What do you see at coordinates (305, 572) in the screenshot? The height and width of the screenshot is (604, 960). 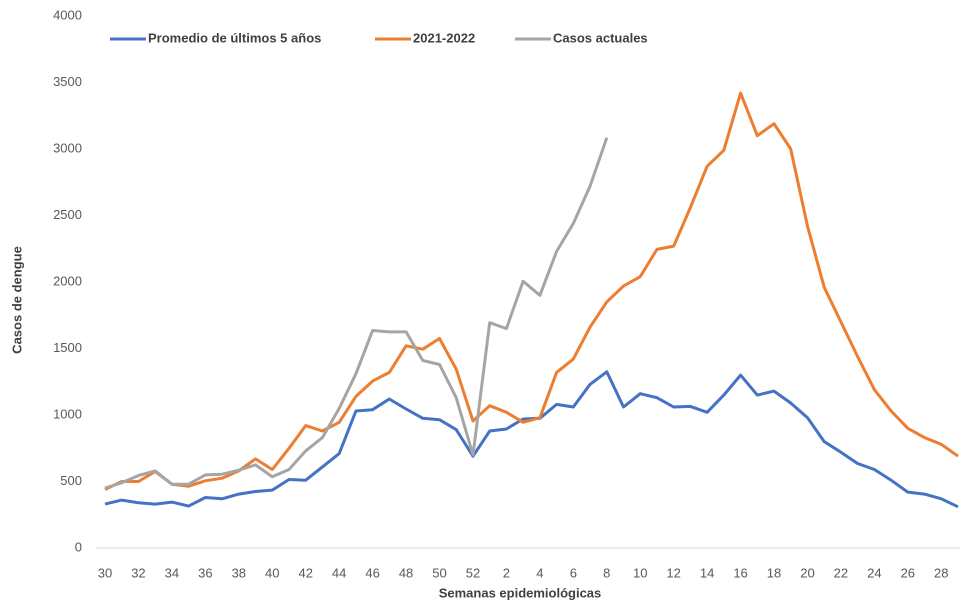 I see `x-tick-label: 42` at bounding box center [305, 572].